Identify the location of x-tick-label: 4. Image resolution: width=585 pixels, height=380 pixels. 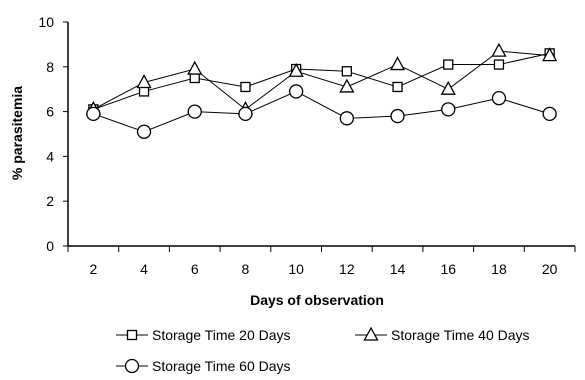
(144, 269).